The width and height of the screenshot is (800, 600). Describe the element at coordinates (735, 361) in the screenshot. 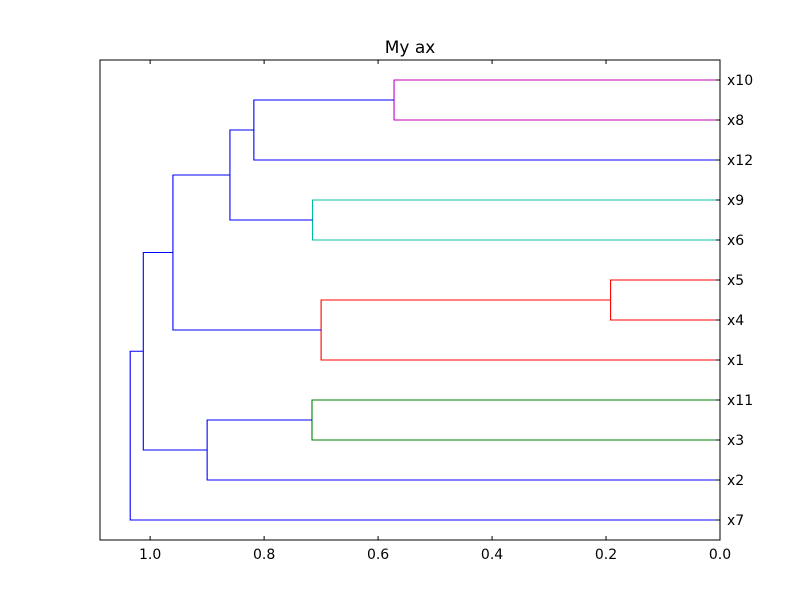

I see `leaf-label-x1: x1` at that location.